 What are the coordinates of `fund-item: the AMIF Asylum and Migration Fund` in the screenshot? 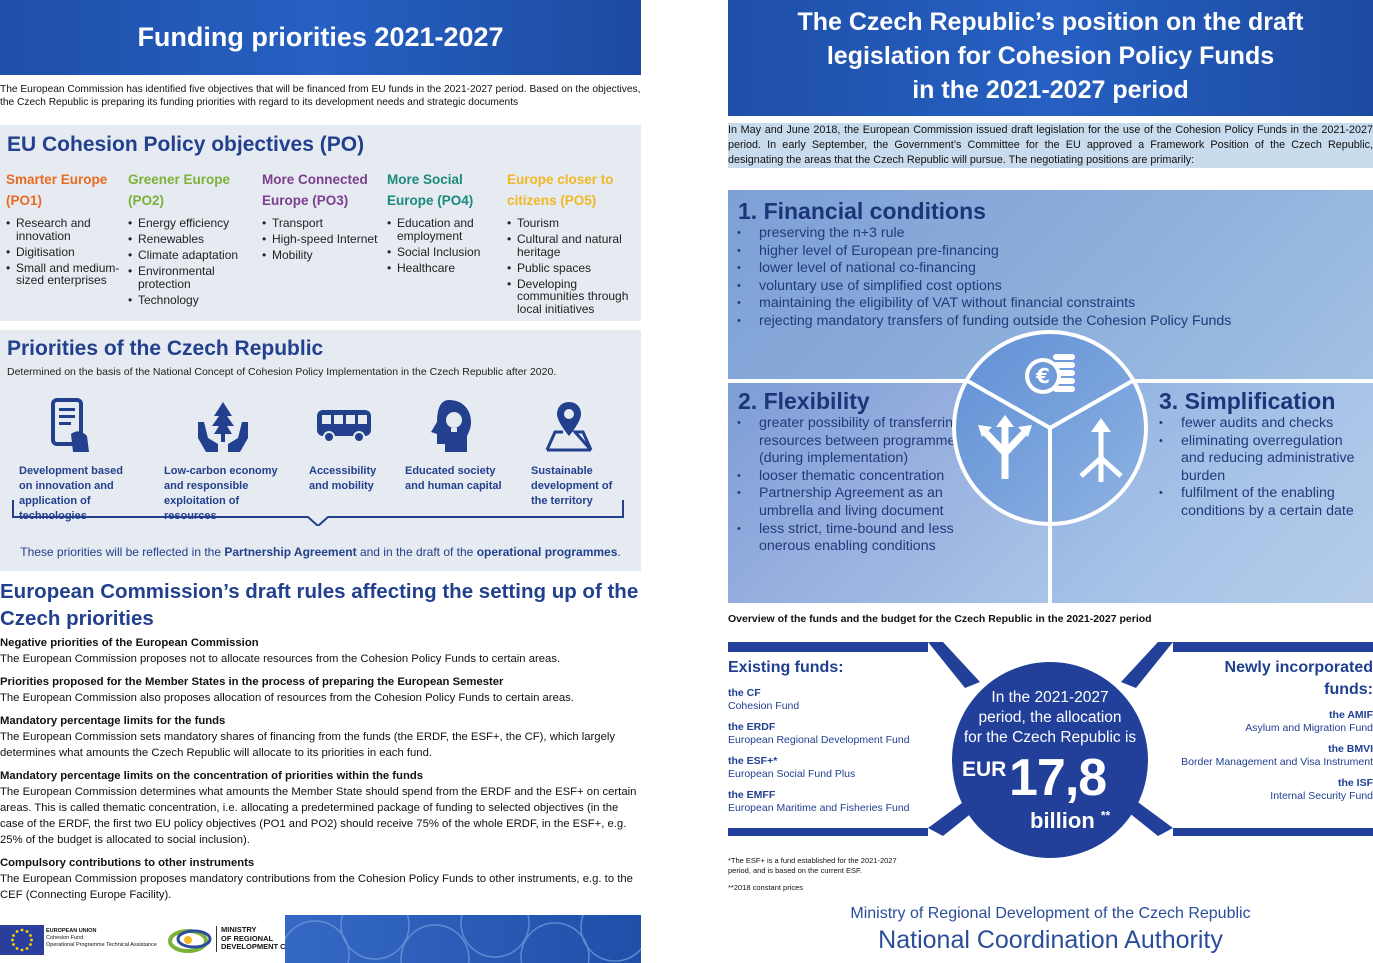 It's located at (1263, 722).